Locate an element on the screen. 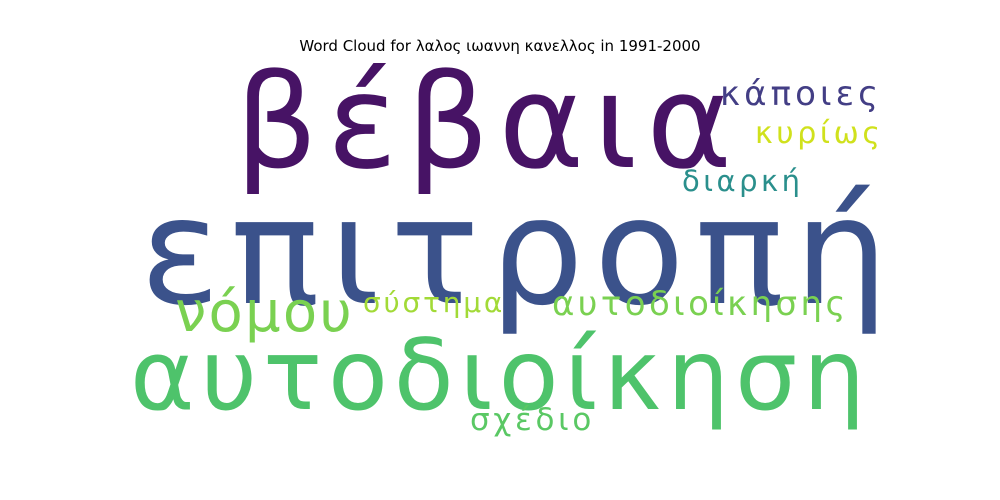 This screenshot has height=500, width=1000. word-aftodioikisis: αυτοδιοίκησης is located at coordinates (700, 304).